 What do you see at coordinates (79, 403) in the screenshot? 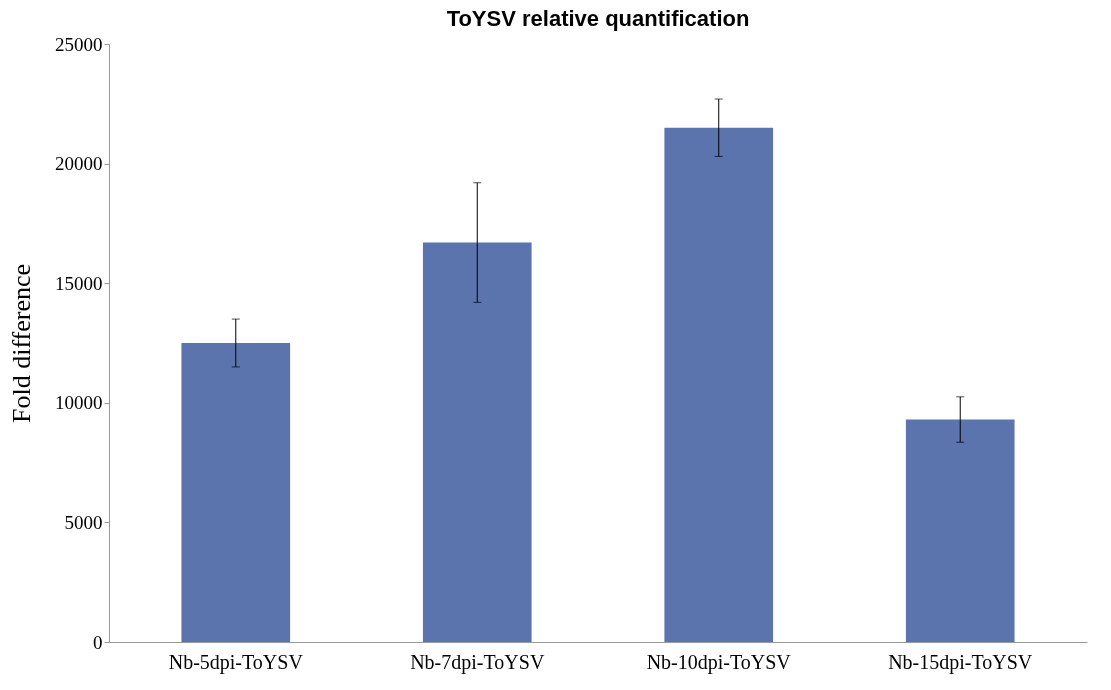
I see `y-tick-label: 10000` at bounding box center [79, 403].